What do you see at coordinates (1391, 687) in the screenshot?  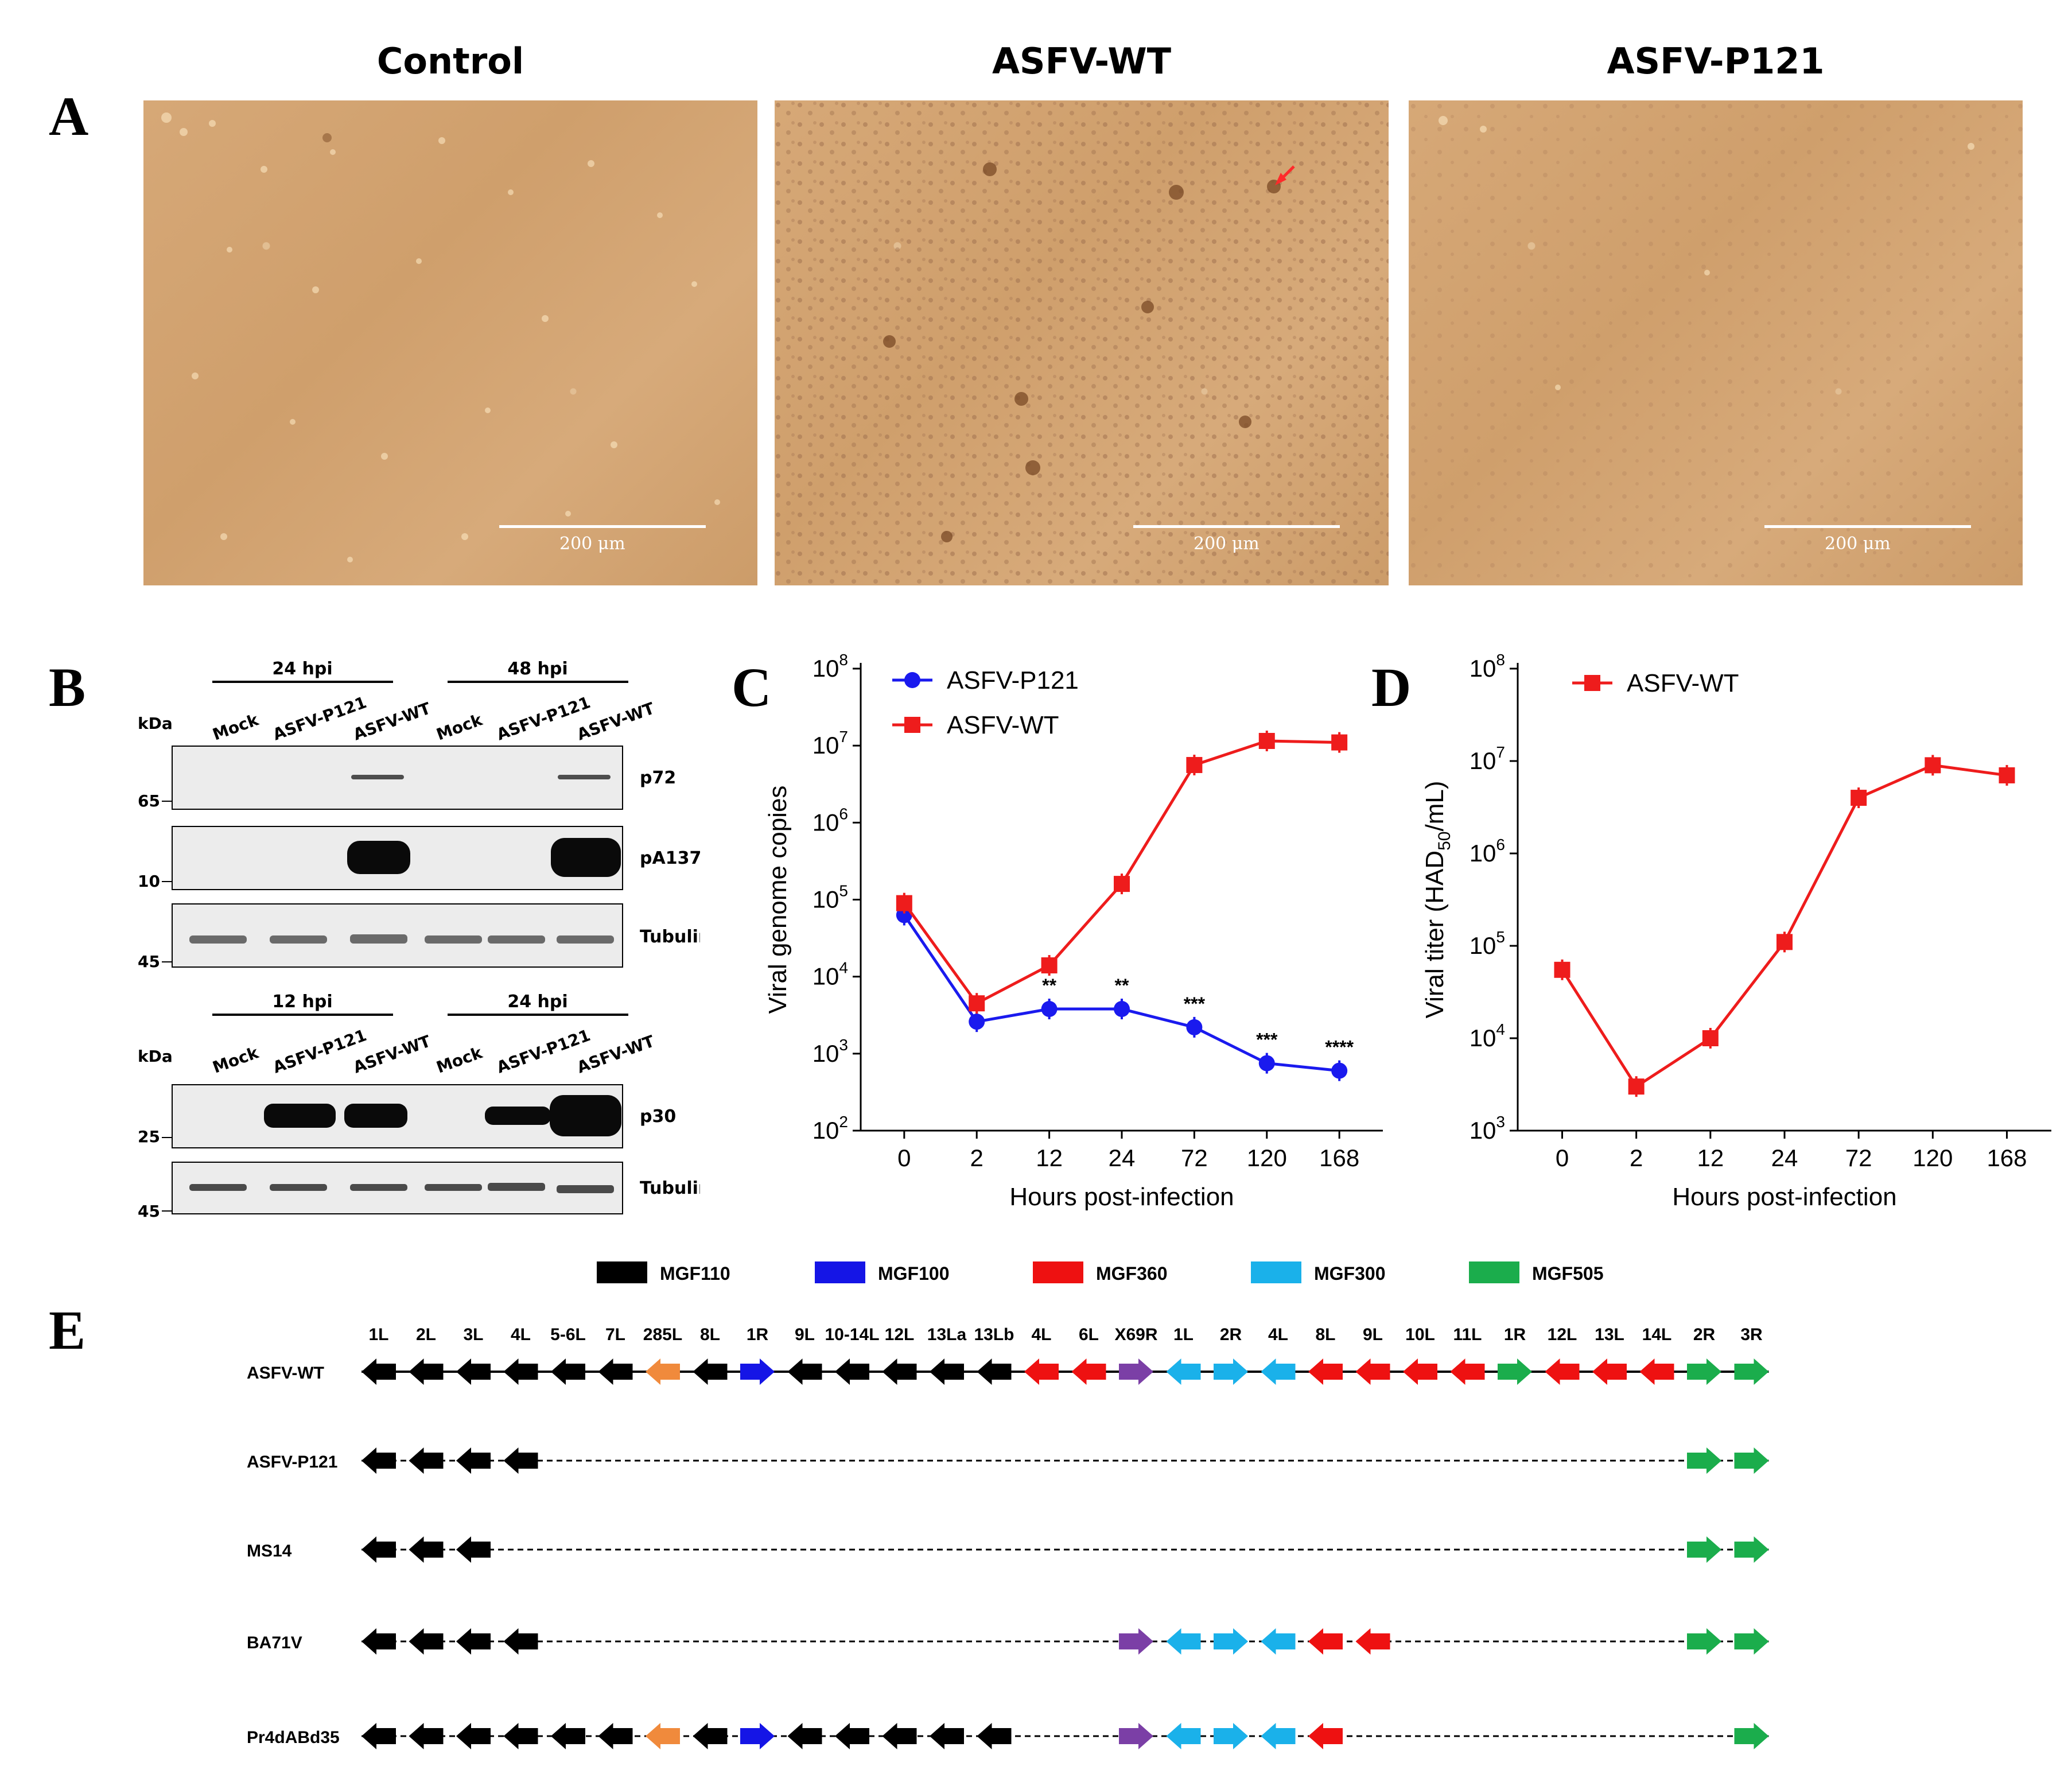 I see `panel-label-d: D` at bounding box center [1391, 687].